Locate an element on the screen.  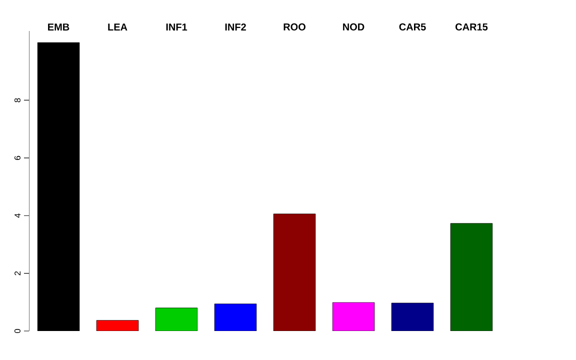
x-tick-label: NOD is located at coordinates (353, 26).